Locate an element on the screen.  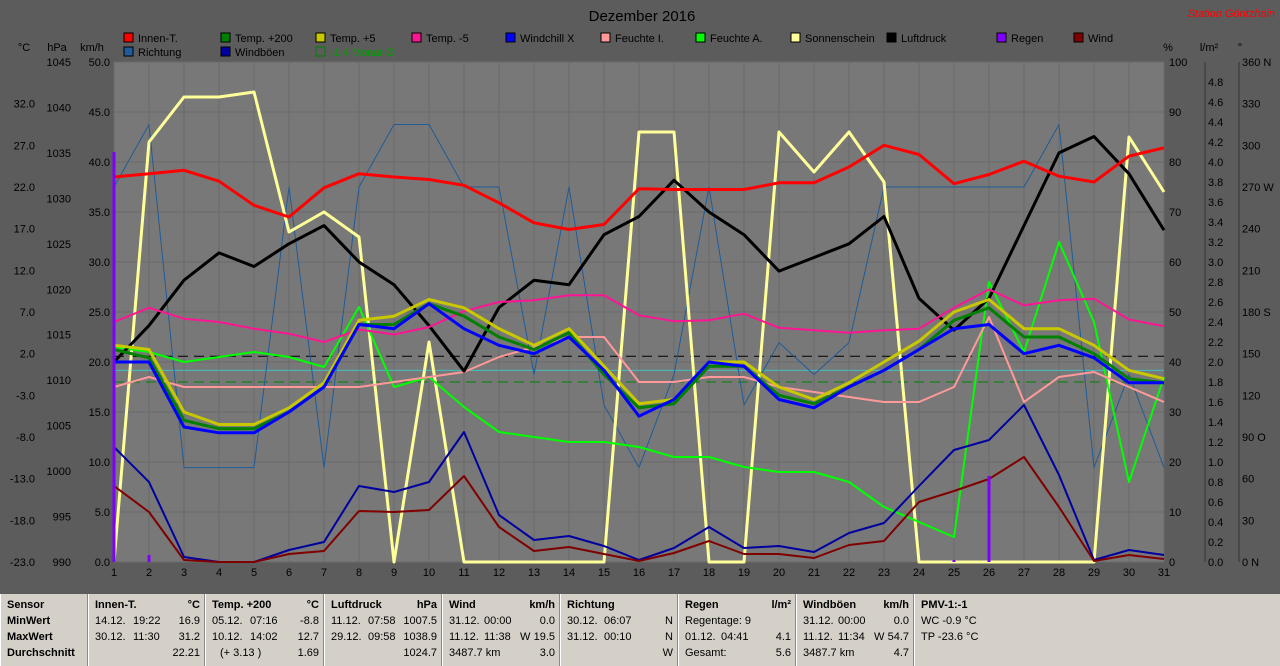
wind-unit: km/h is located at coordinates (542, 605).